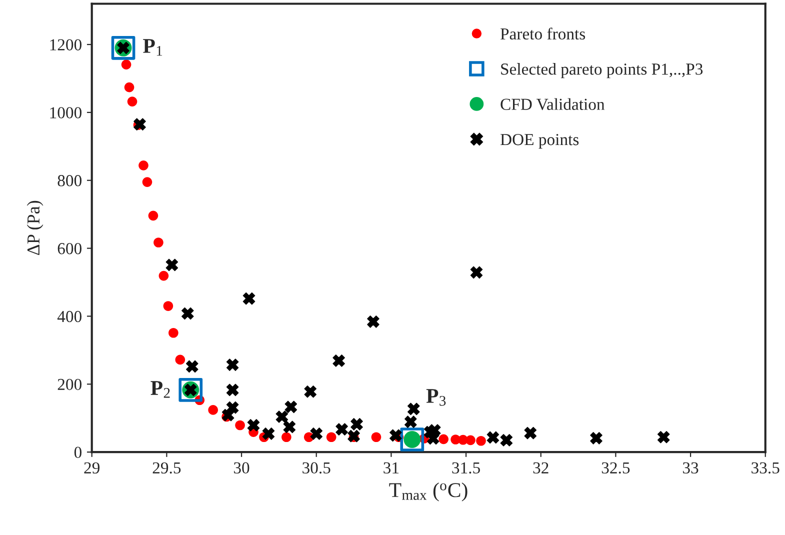  I want to click on x-tick-label: 33.5, so click(766, 468).